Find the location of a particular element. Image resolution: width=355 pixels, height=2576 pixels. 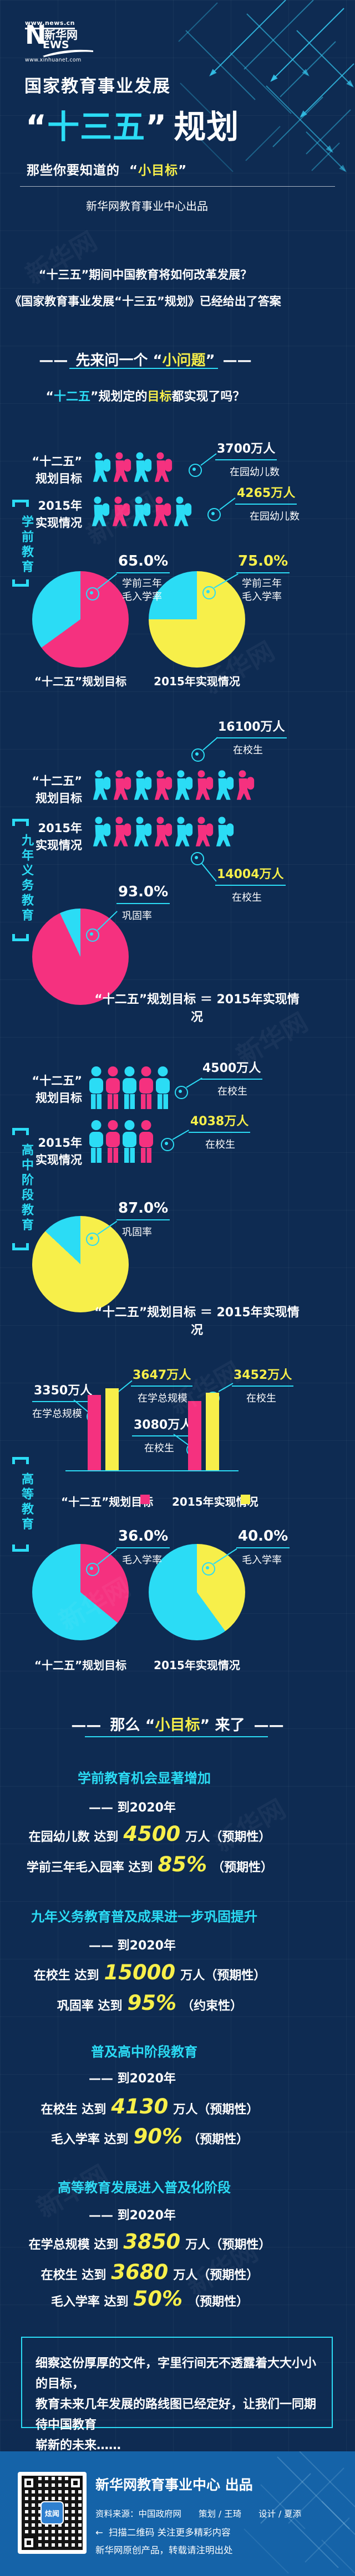

goal-item: 在园幼儿数 达到 4500 万人（预期性） is located at coordinates (149, 1834).